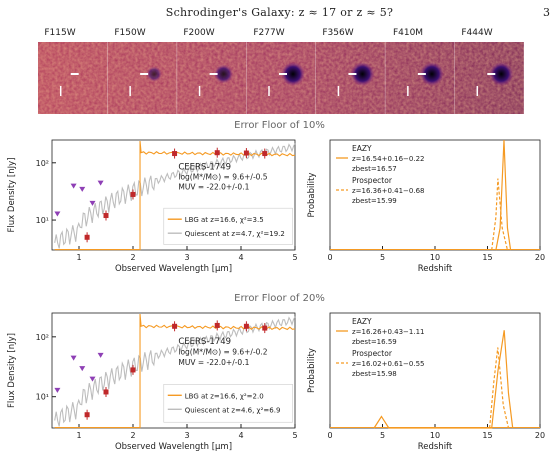  What do you see at coordinates (388, 159) in the screenshot?
I see `legend-value: z=16.54+0.16−0.22` at bounding box center [388, 159].